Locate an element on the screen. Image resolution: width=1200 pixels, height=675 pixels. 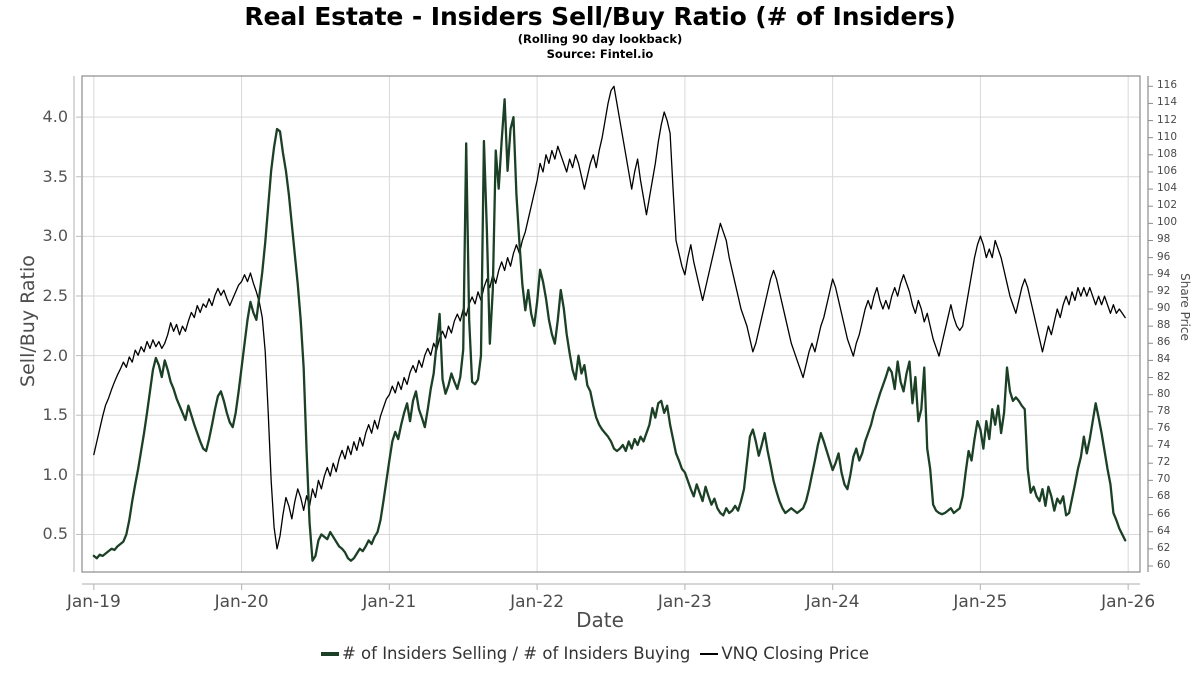
legend-item: VNQ Closing Price is located at coordinates (784, 653).